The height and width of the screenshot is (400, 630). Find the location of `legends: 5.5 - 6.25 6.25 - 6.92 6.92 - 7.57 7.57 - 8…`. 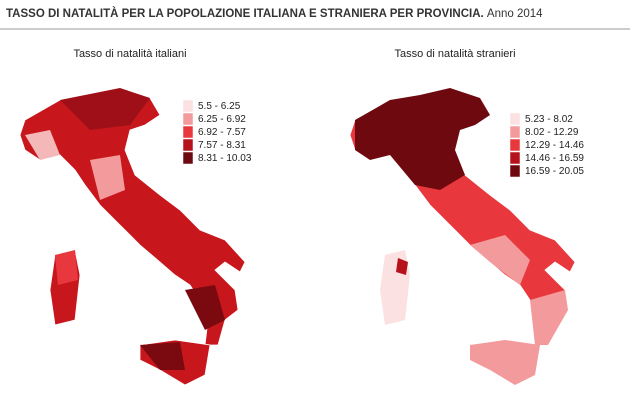

legends: 5.5 - 6.25 6.25 - 6.92 6.92 - 7.57 7.57 - 8… is located at coordinates (383, 138).